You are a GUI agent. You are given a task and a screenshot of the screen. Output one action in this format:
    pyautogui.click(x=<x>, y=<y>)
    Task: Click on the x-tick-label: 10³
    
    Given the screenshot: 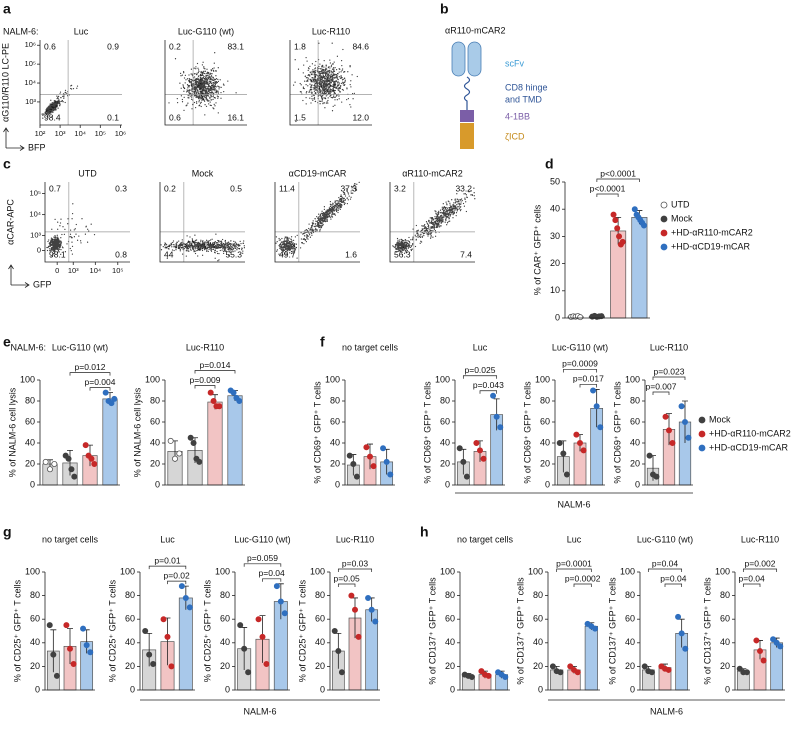 What is the action you would take?
    pyautogui.click(x=73, y=270)
    